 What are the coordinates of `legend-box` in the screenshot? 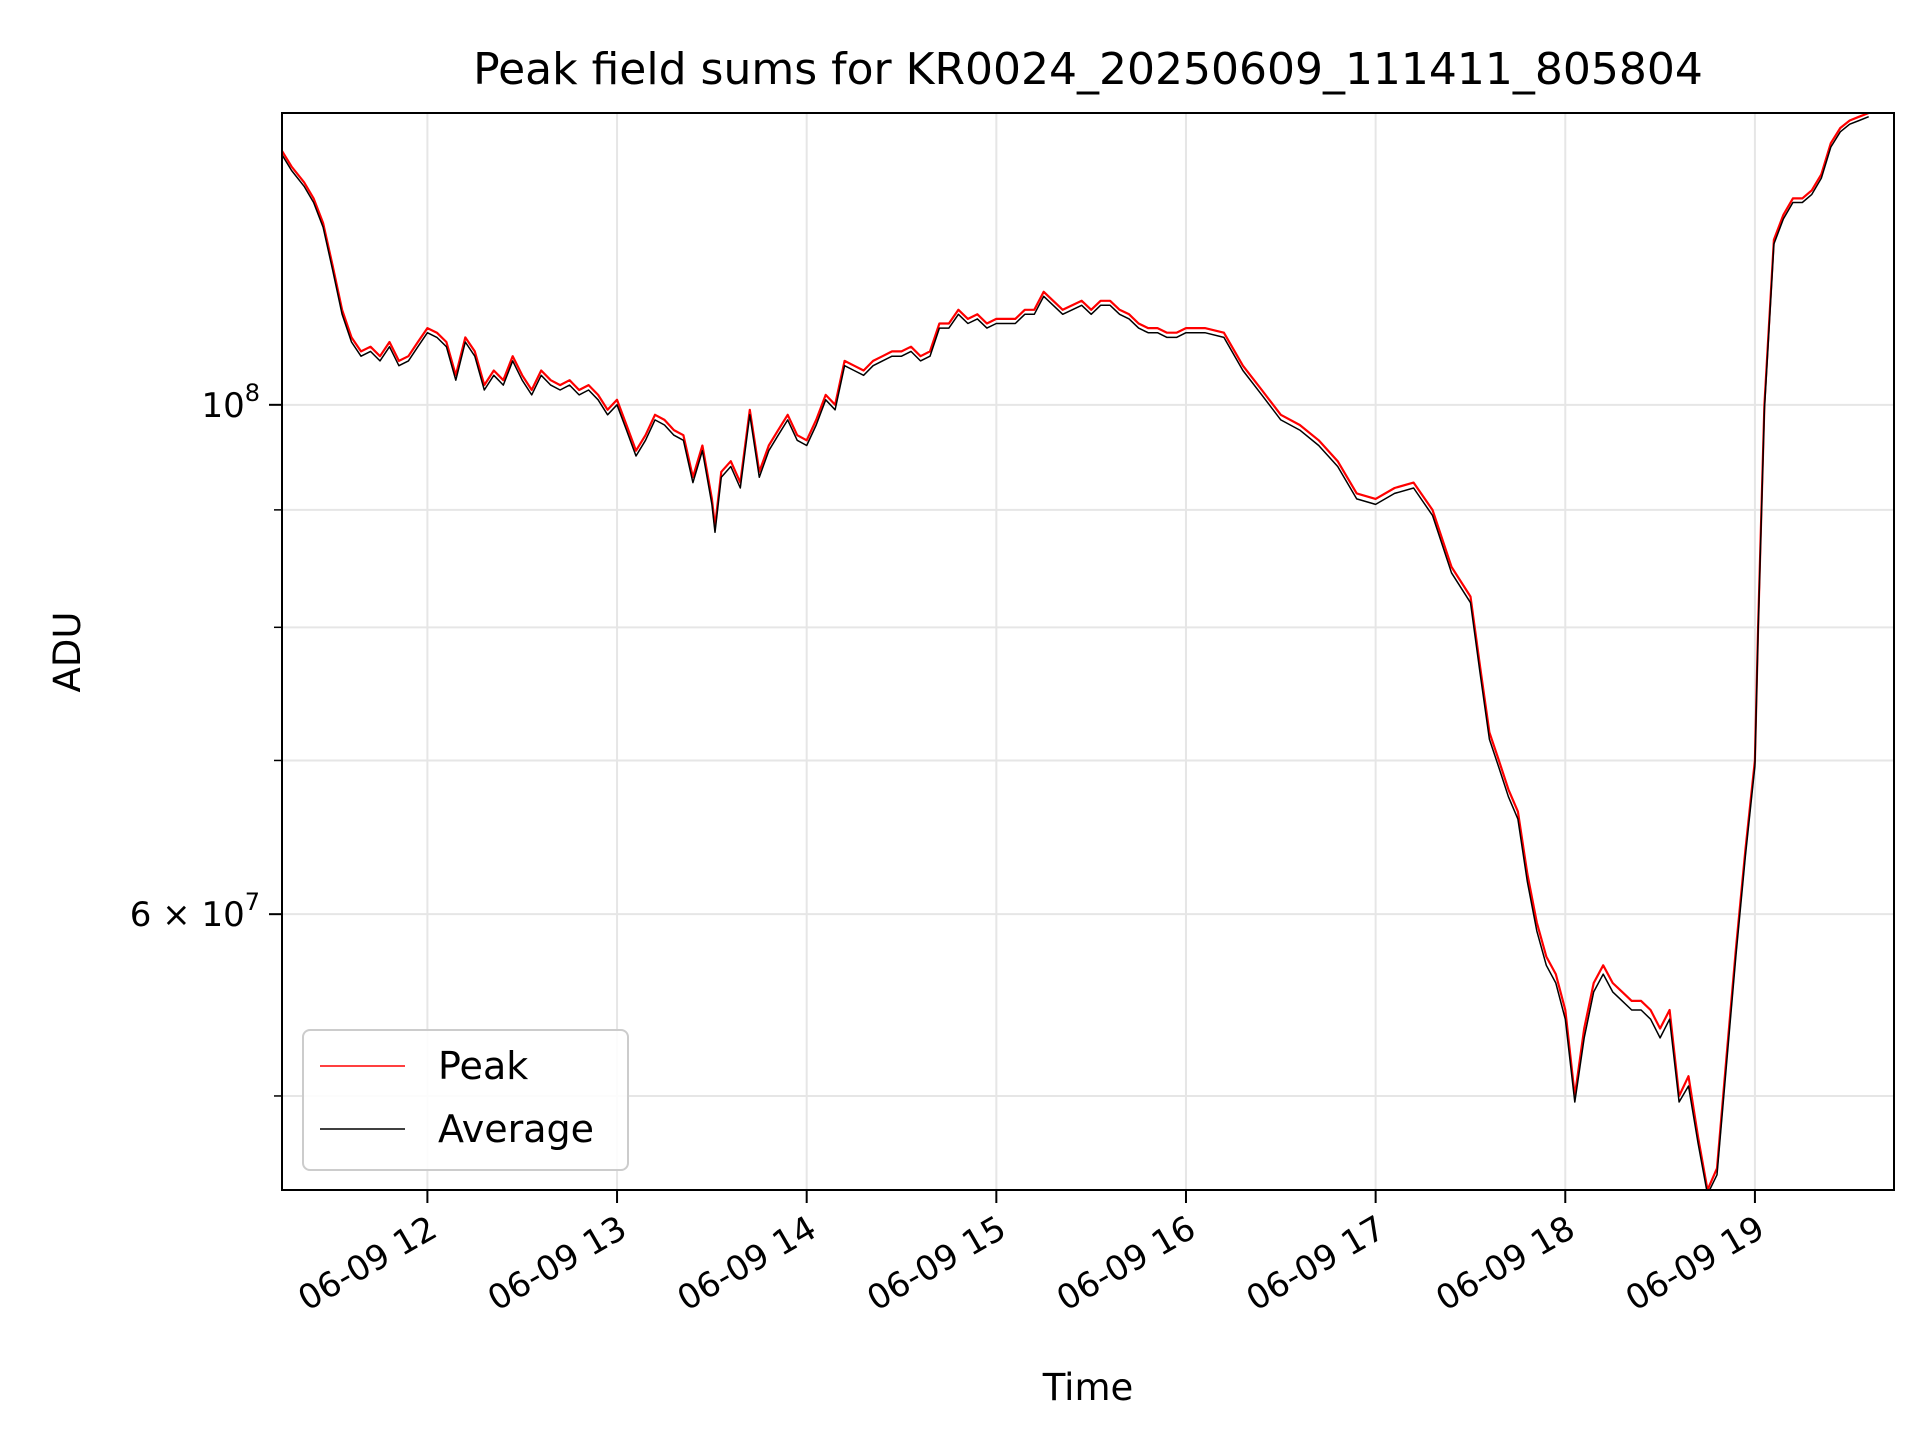 It's located at (465, 1100).